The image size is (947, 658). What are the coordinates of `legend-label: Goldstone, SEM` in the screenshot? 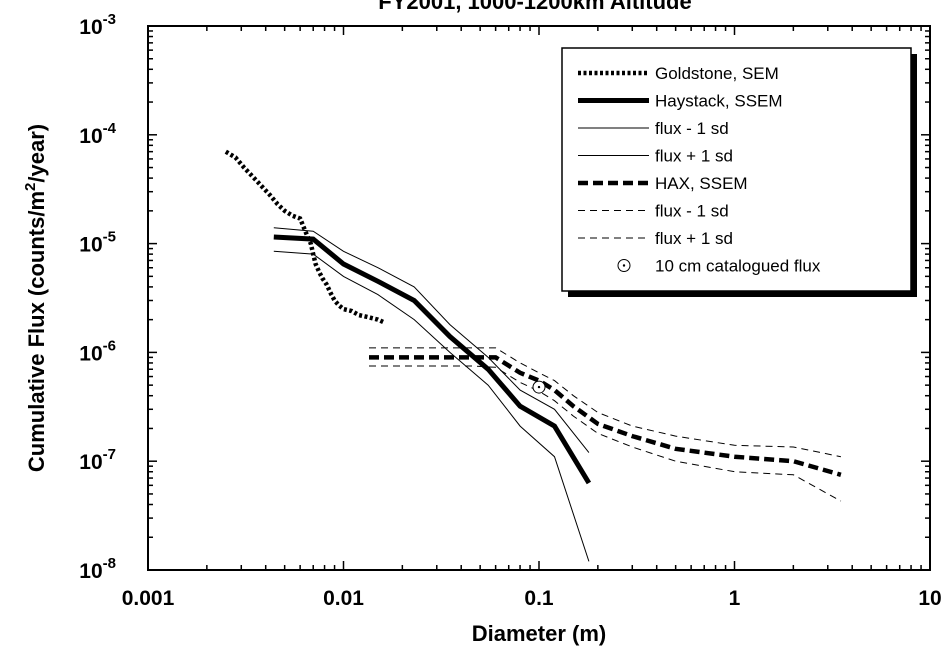 It's located at (717, 73).